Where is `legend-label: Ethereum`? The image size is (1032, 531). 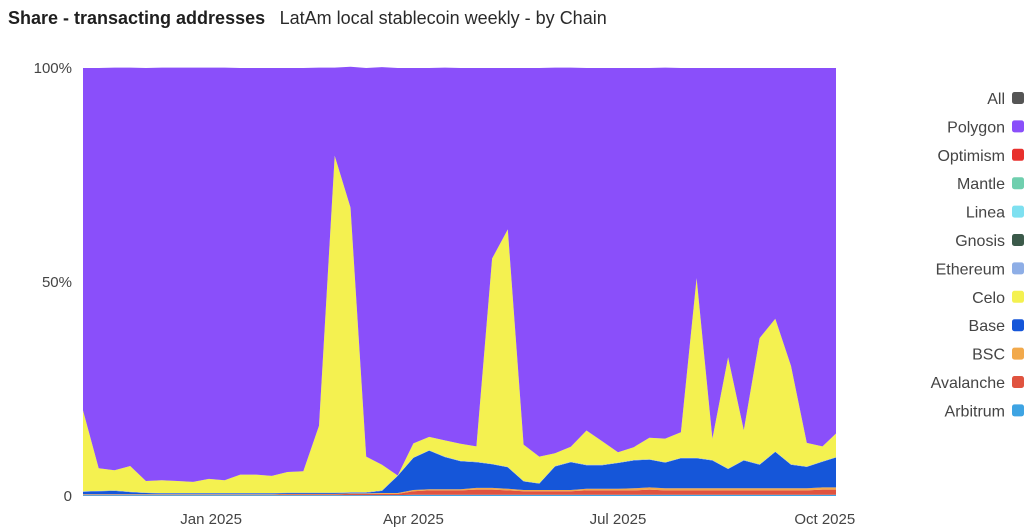
legend-label: Ethereum is located at coordinates (970, 269).